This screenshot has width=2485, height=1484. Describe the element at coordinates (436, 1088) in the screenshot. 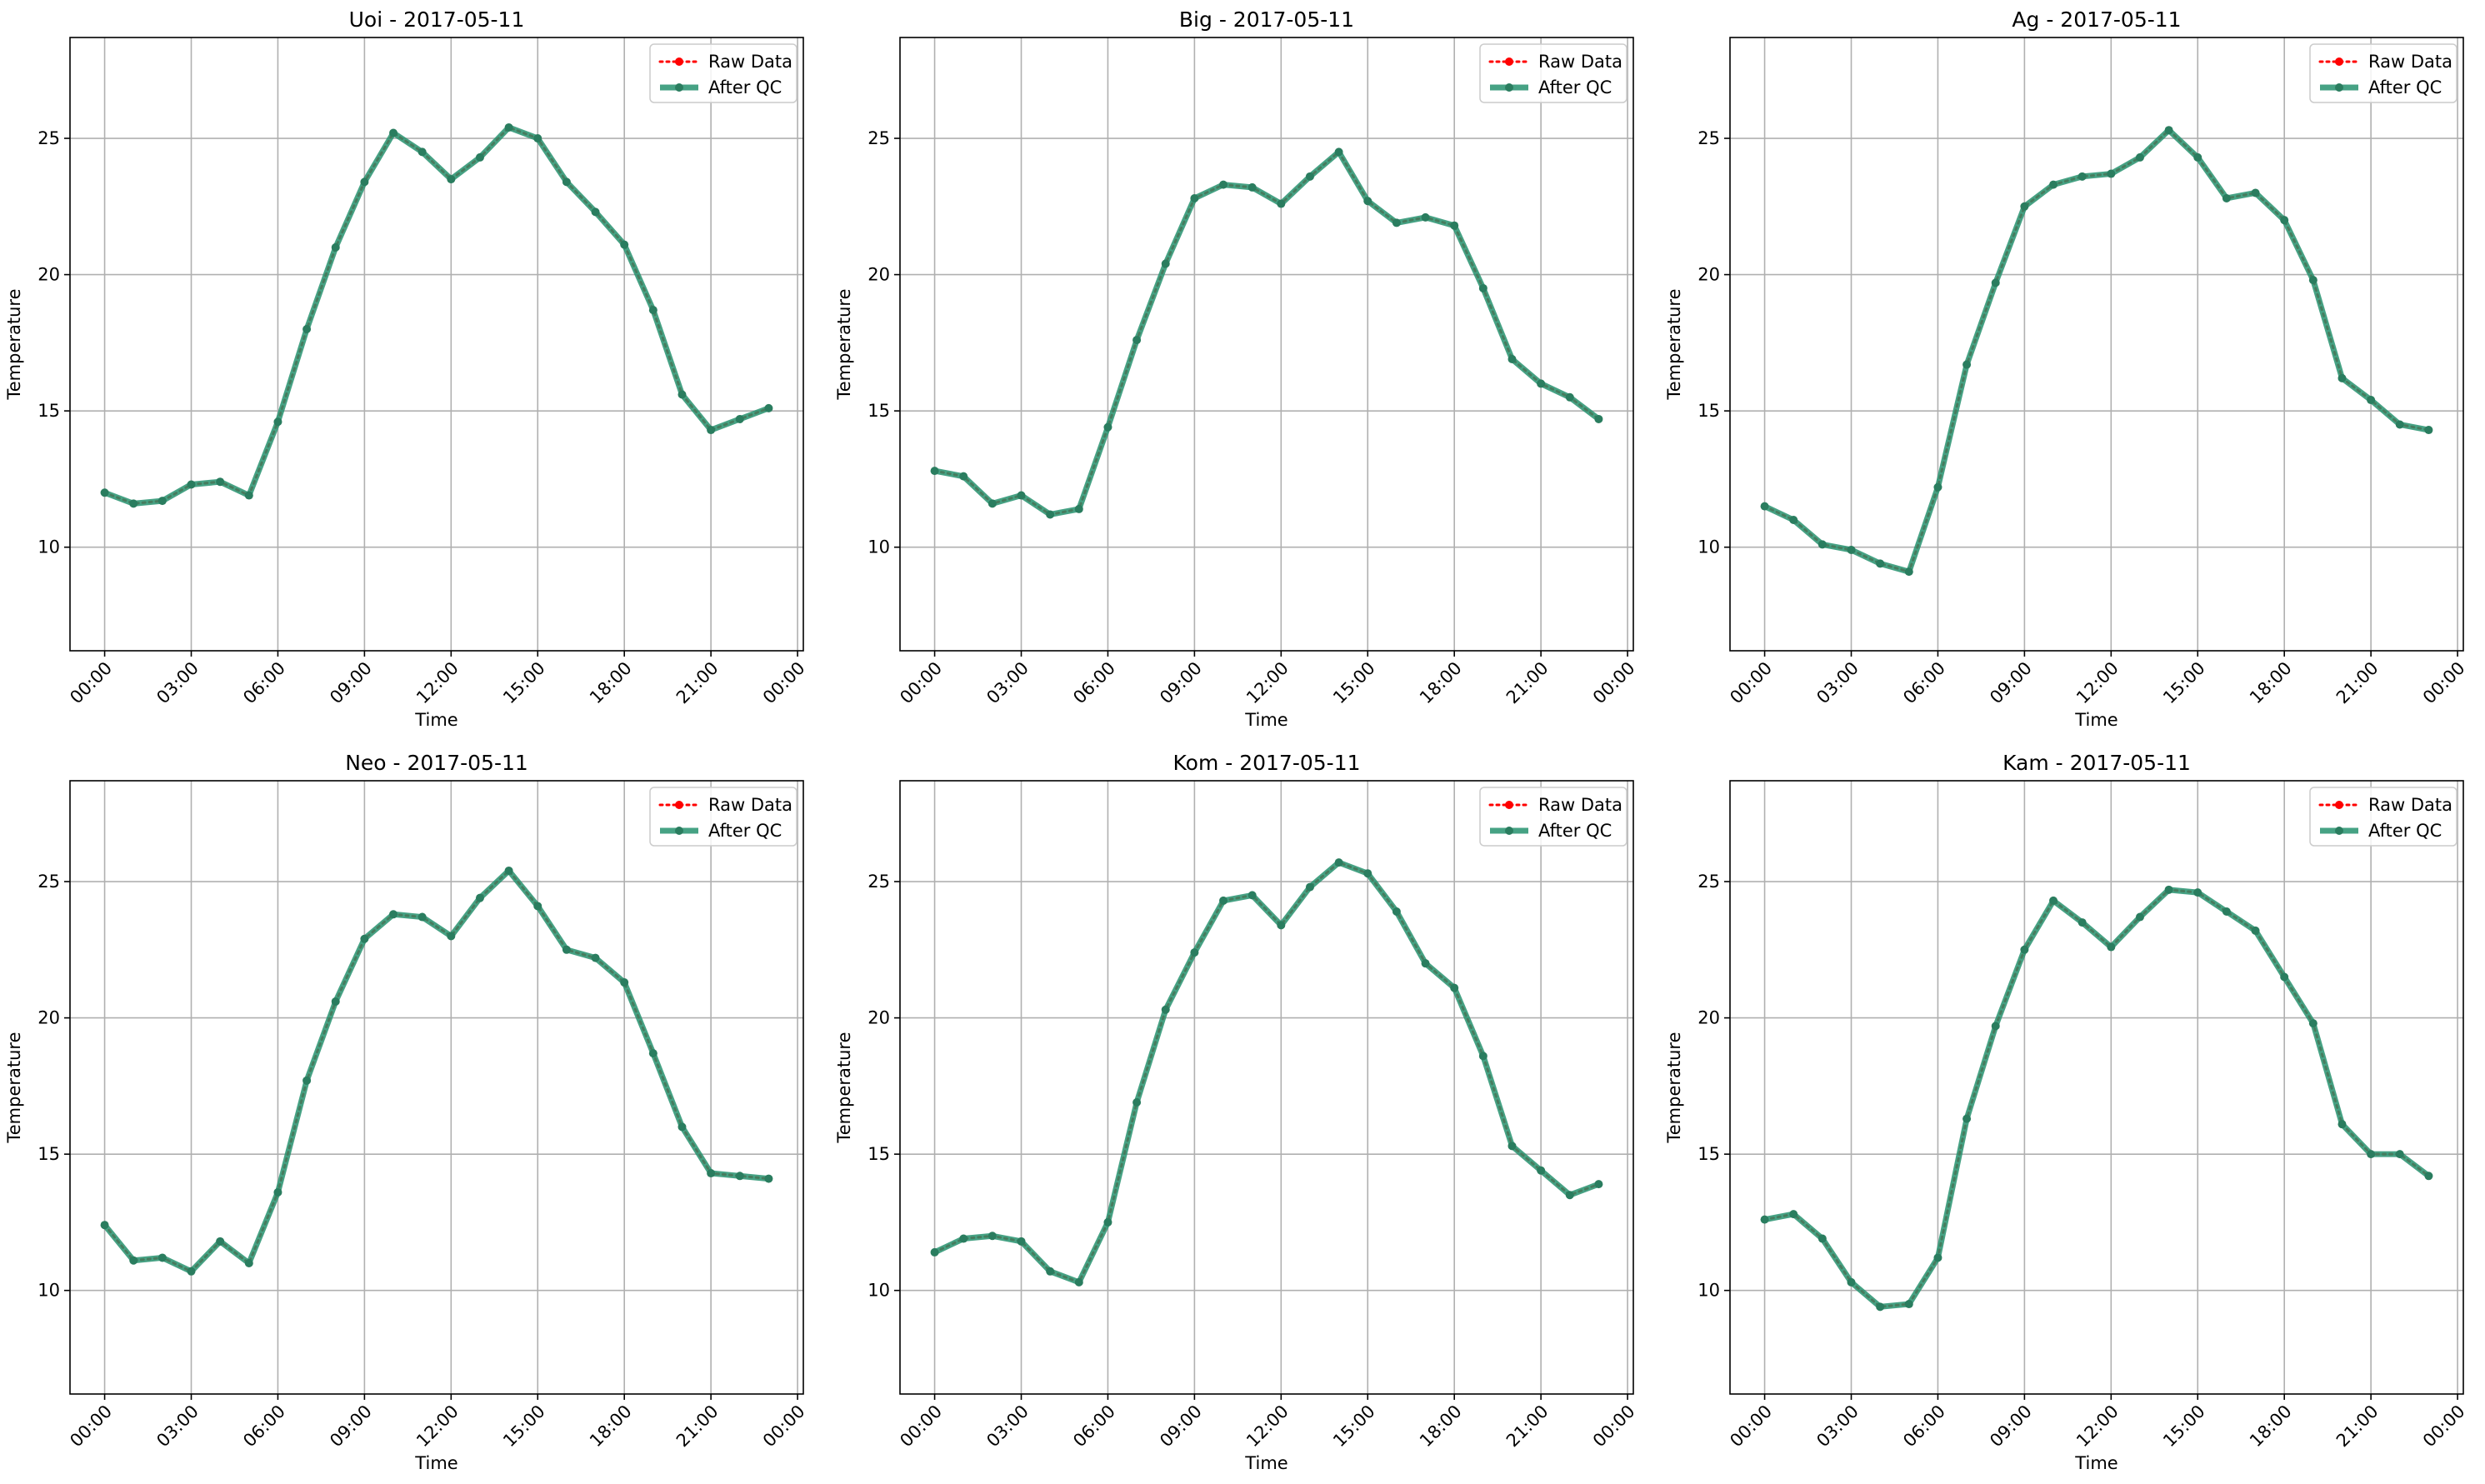

I see `grid` at that location.